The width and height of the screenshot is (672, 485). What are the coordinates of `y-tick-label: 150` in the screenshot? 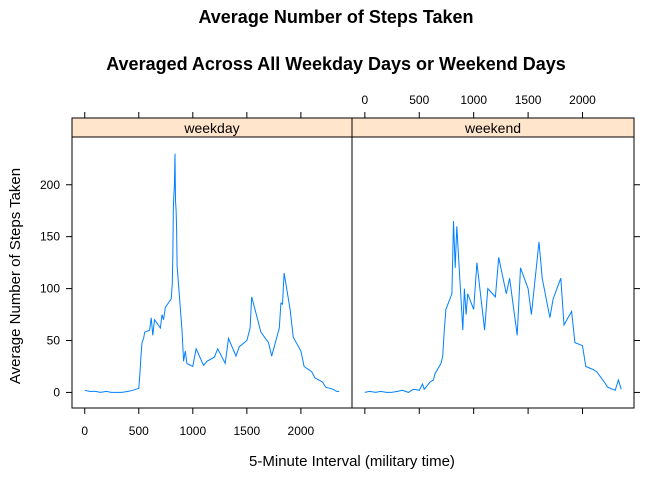 It's located at (50, 237).